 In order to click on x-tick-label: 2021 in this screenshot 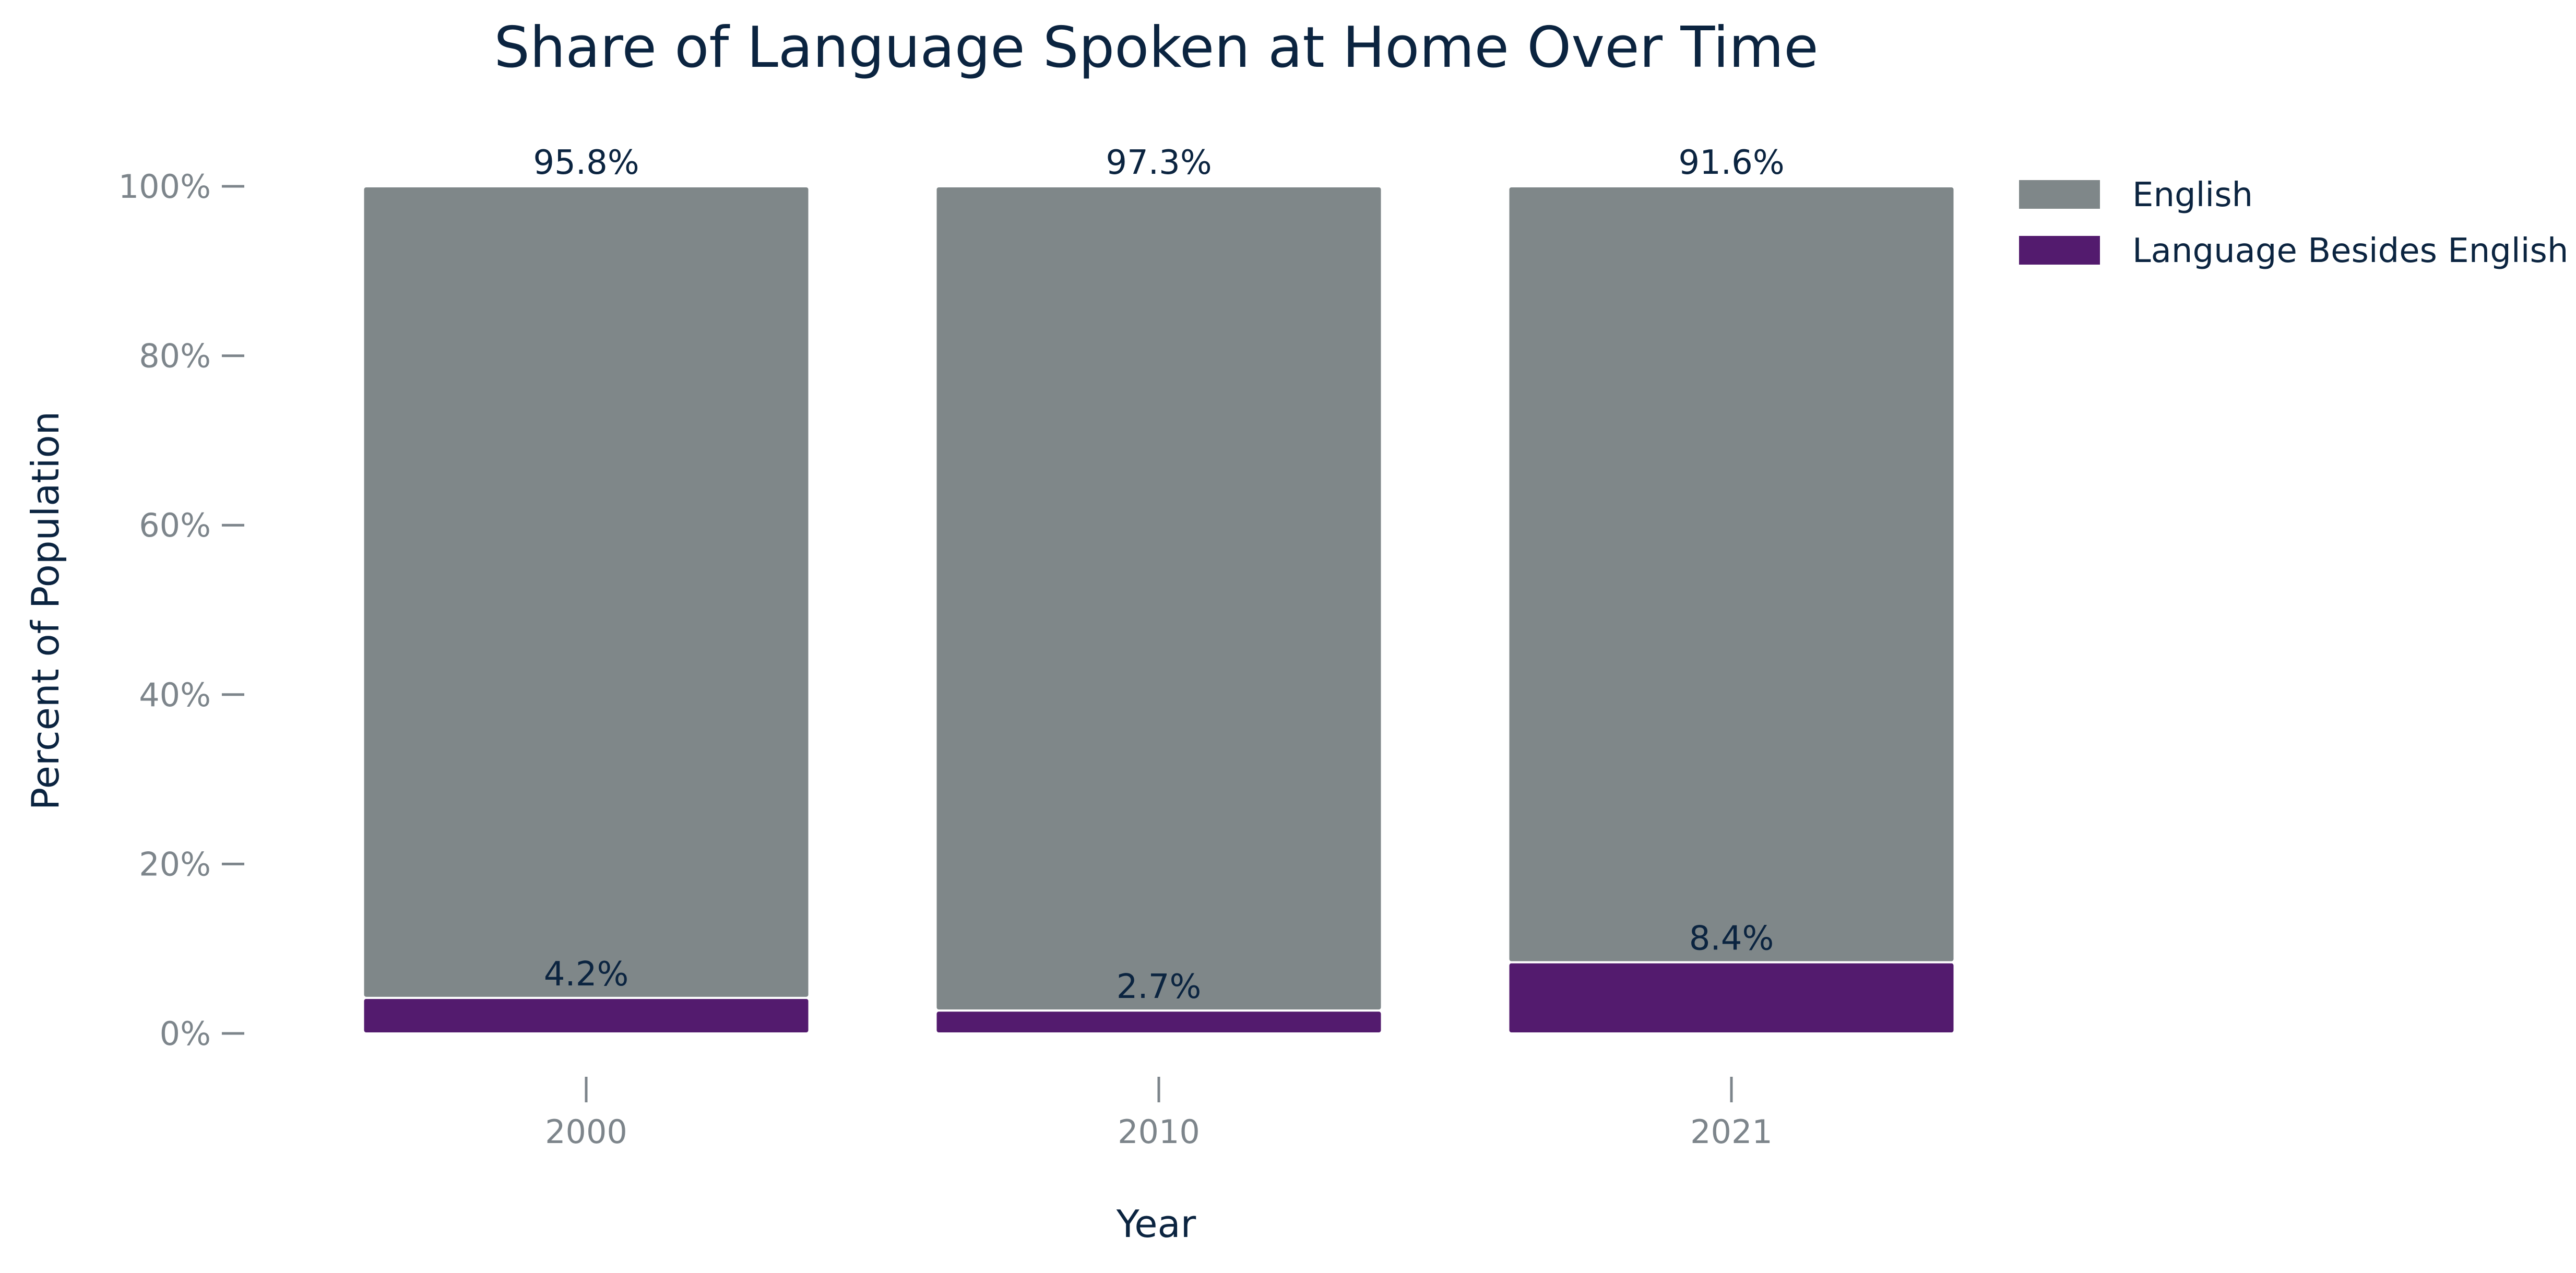, I will do `click(1731, 1132)`.